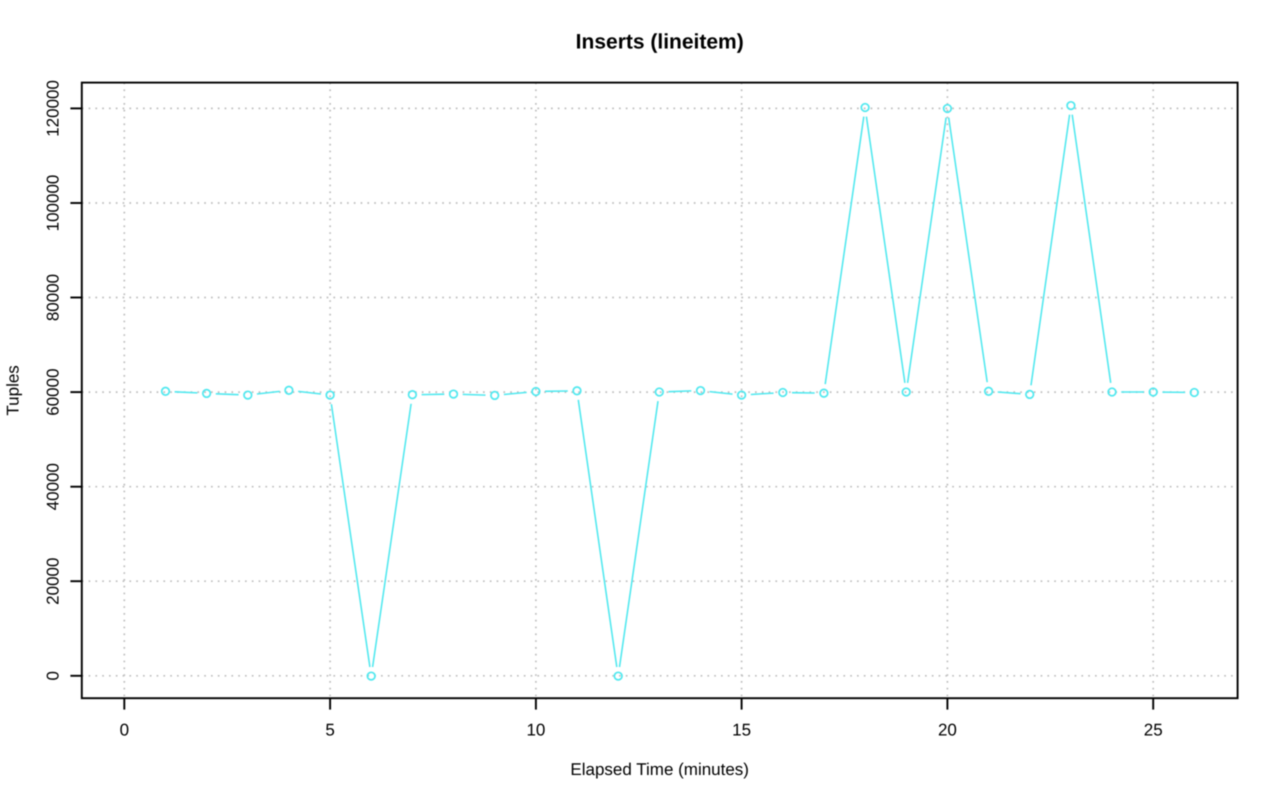  Describe the element at coordinates (52, 108) in the screenshot. I see `svg-text: 120000` at that location.